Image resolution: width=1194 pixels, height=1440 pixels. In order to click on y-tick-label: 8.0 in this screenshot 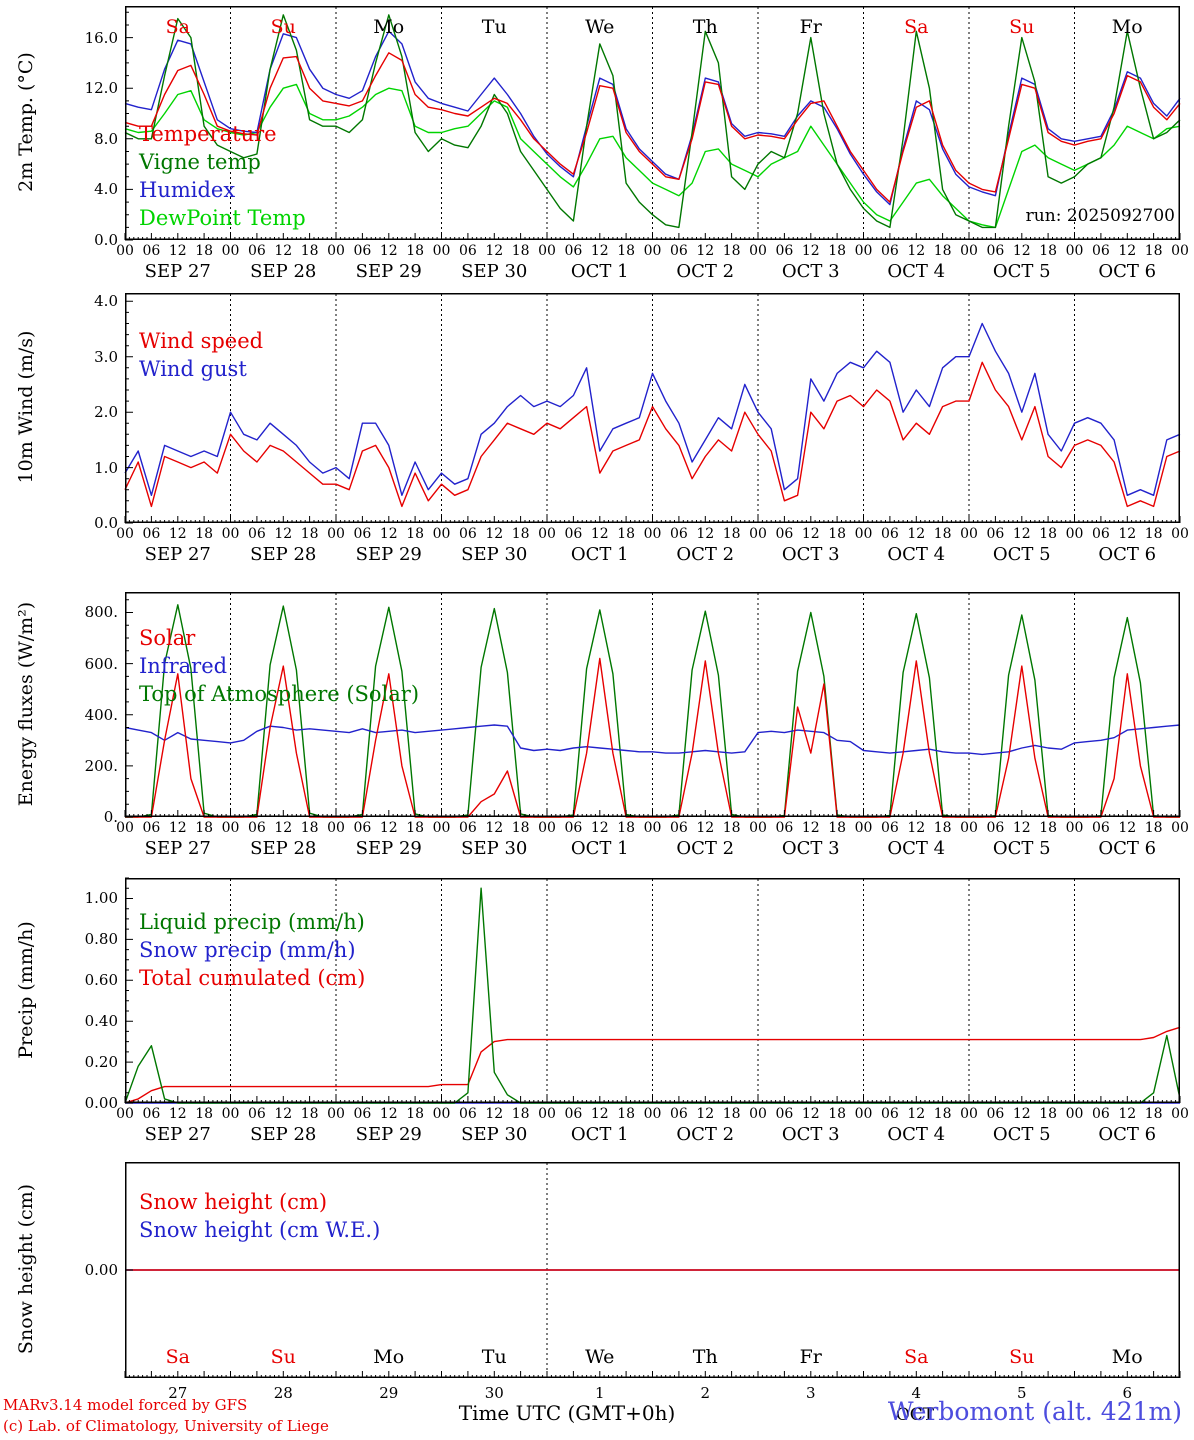, I will do `click(106, 138)`.